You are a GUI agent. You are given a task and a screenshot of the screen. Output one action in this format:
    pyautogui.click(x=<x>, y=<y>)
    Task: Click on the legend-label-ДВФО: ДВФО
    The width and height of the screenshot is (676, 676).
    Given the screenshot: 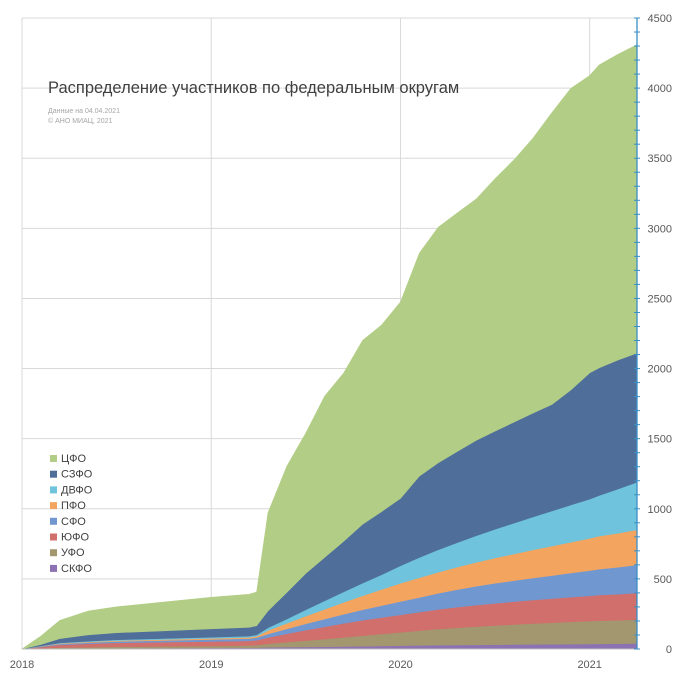 What is the action you would take?
    pyautogui.click(x=77, y=490)
    